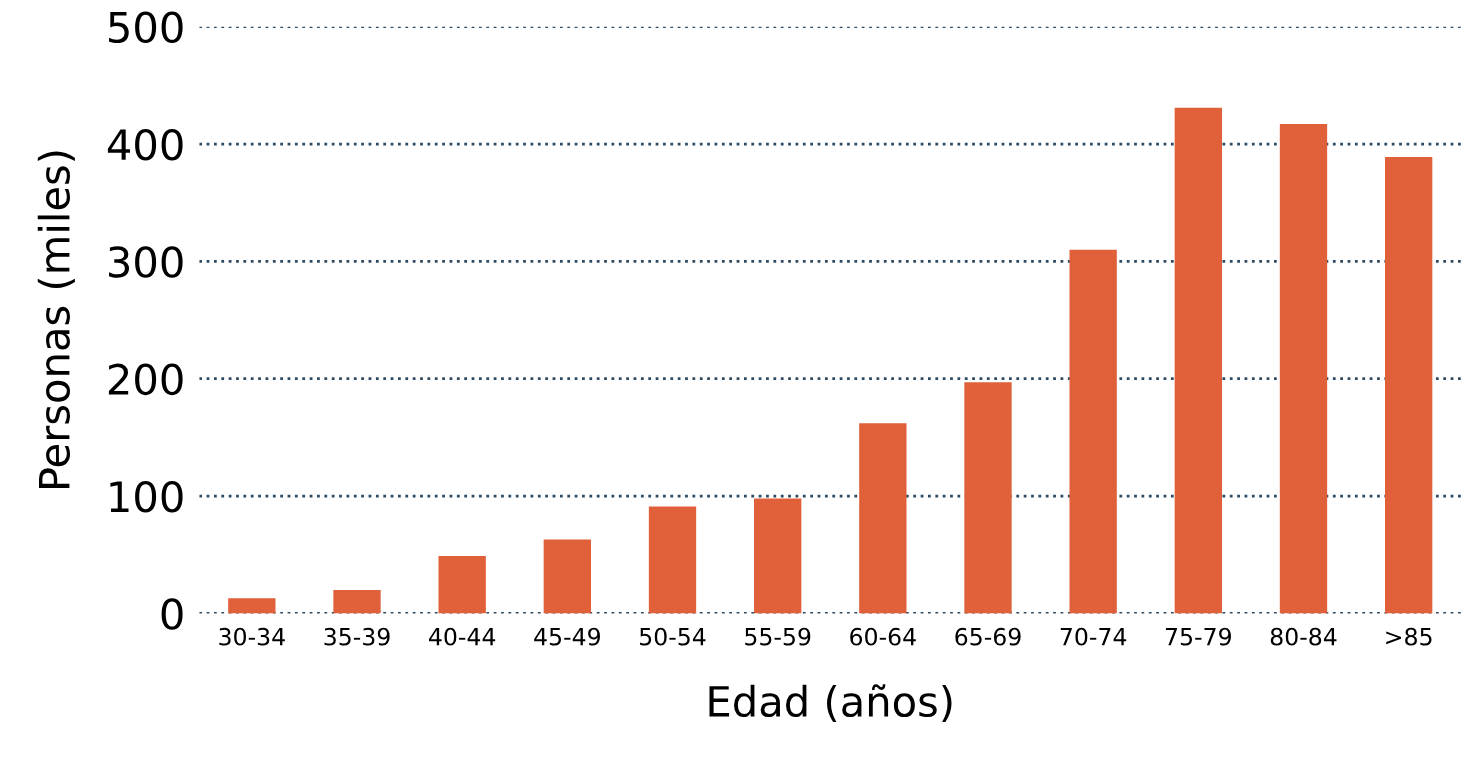 This screenshot has height=762, width=1476. I want to click on x-tick-label: 80-84, so click(1303, 636).